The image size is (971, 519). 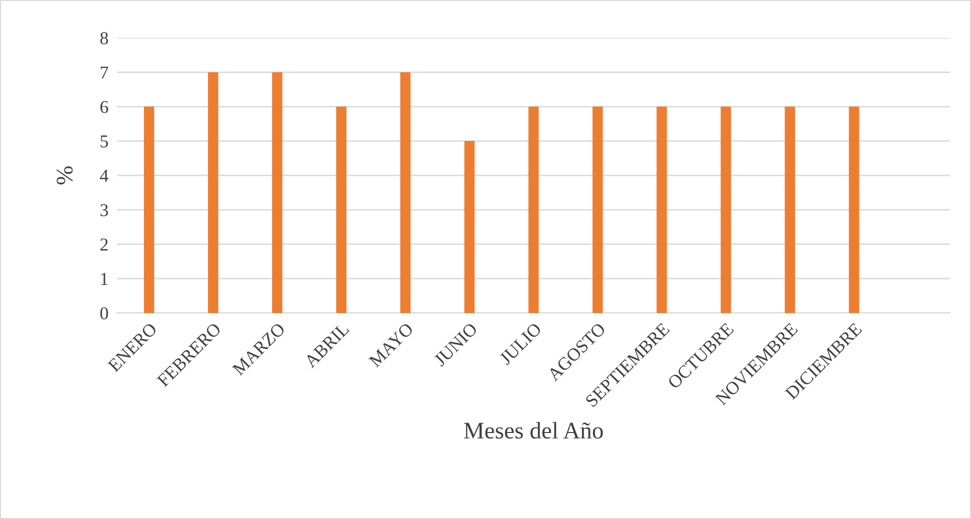 What do you see at coordinates (104, 313) in the screenshot?
I see `y-tick-label: 0` at bounding box center [104, 313].